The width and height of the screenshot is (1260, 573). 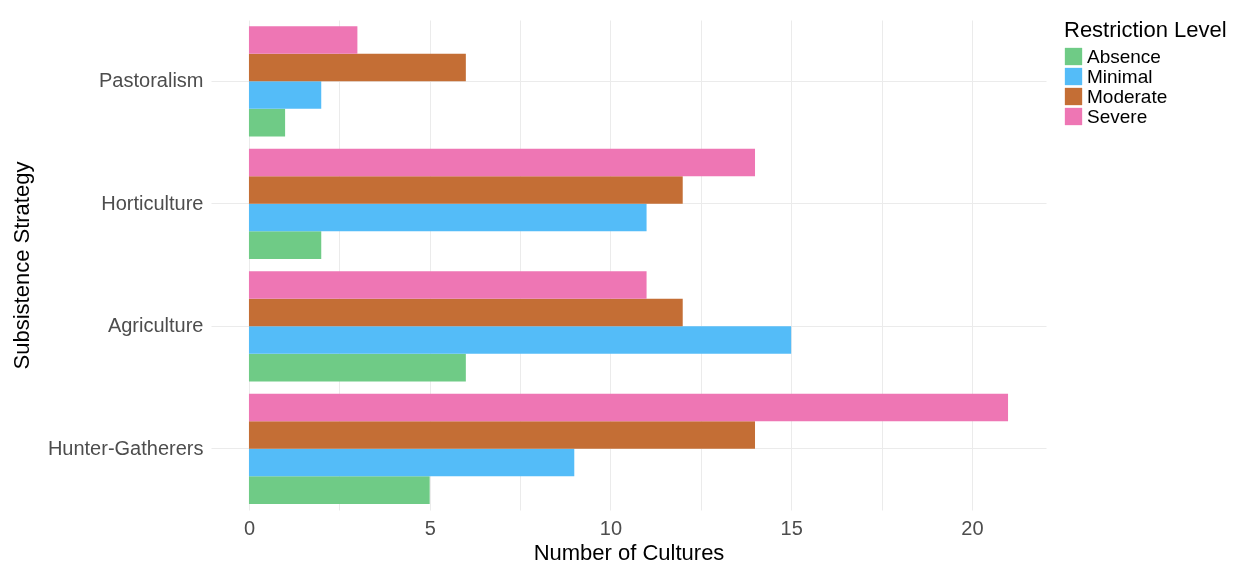 I want to click on legend-label: Absence, so click(x=1124, y=56).